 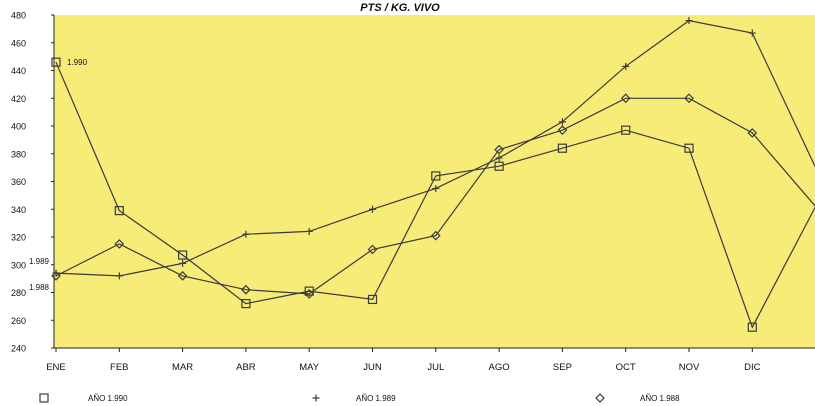 What do you see at coordinates (18, 16) in the screenshot?
I see `y-tick-label: 480` at bounding box center [18, 16].